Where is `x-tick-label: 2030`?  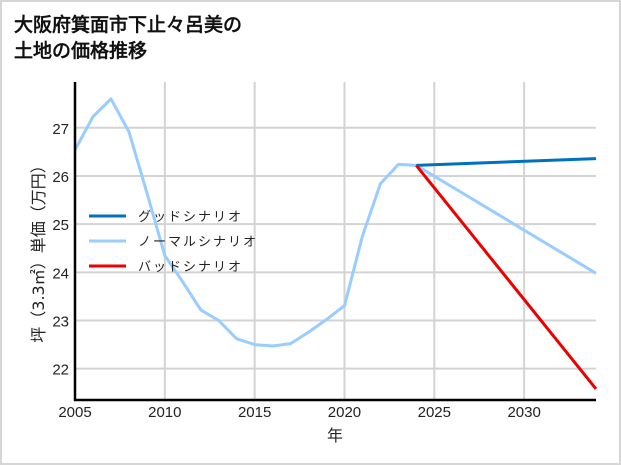
x-tick-label: 2030 is located at coordinates (523, 412).